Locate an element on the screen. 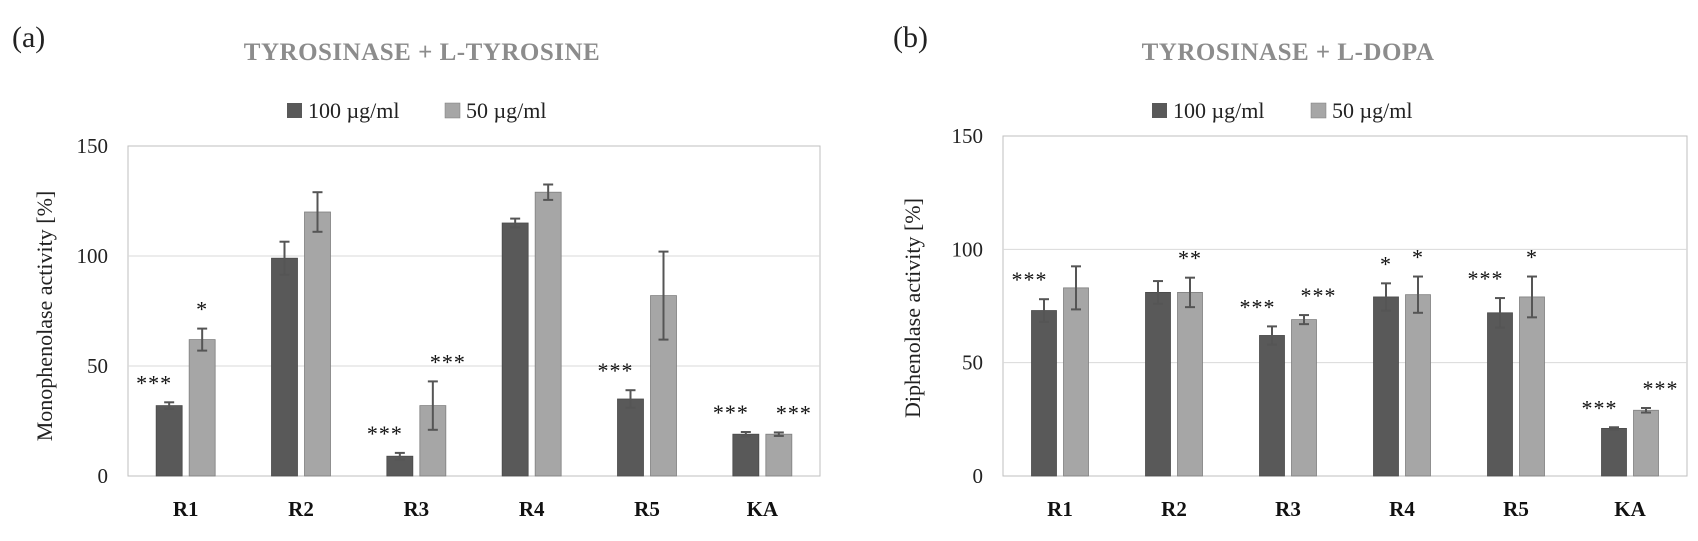  y-axis-label: Monophenolase activity [%] is located at coordinates (44, 316).